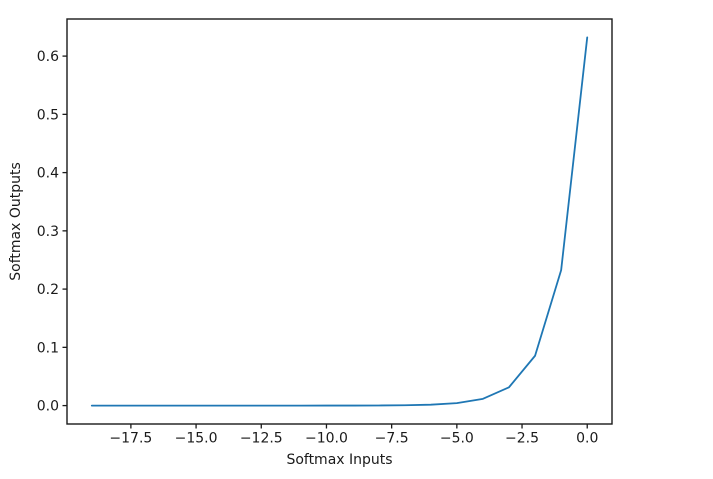 The height and width of the screenshot is (479, 713). I want to click on x-tick-label: −12.5, so click(261, 439).